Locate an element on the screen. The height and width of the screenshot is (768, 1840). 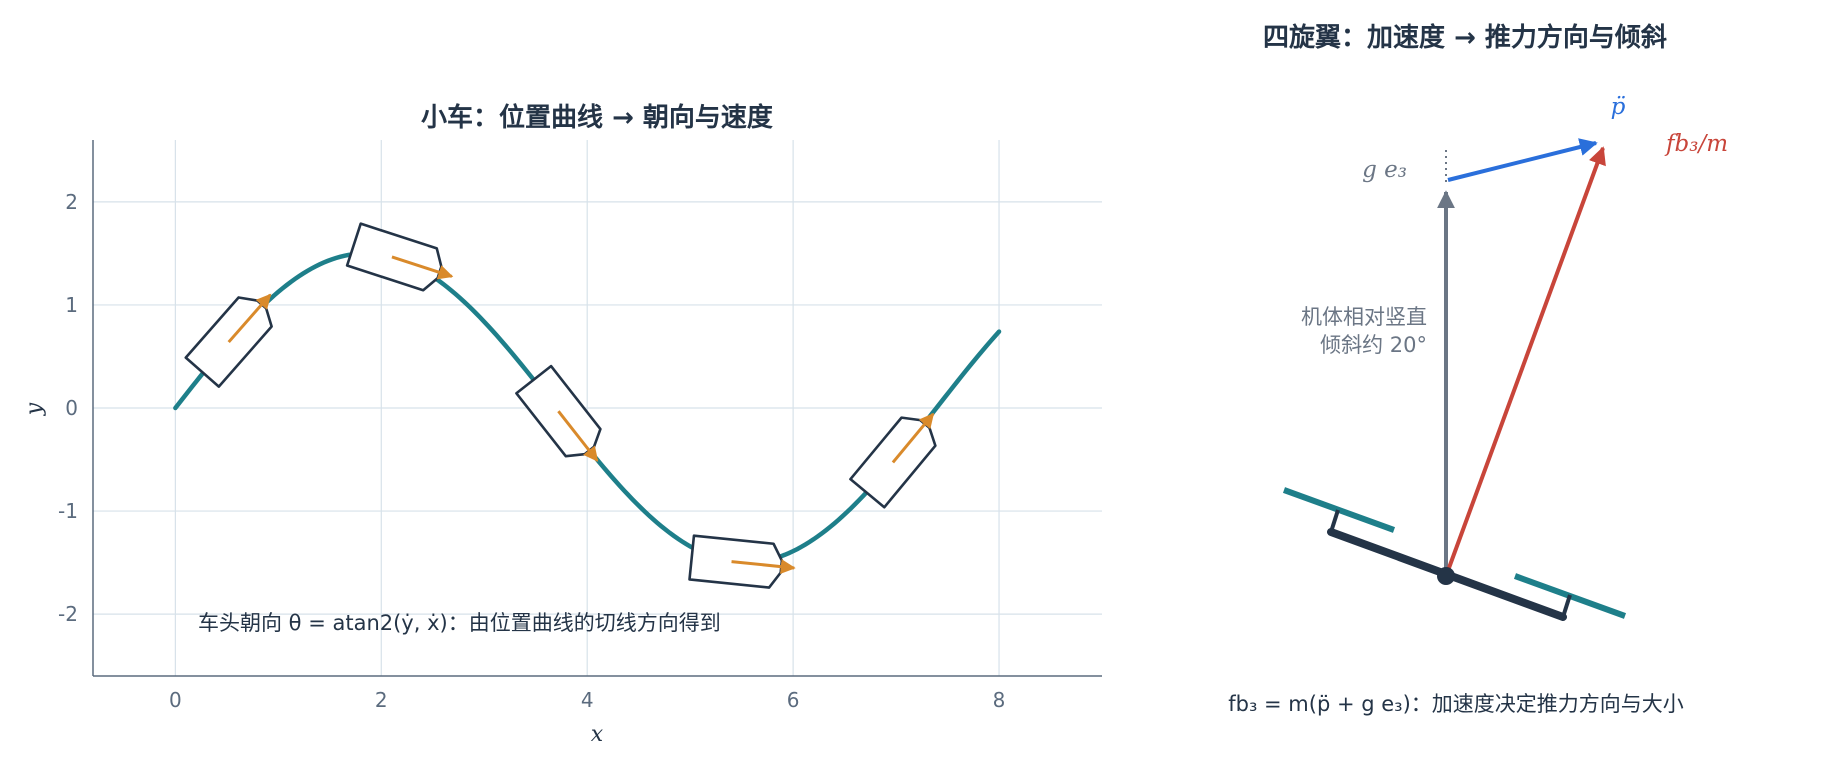
x-tick-label: 0 is located at coordinates (175, 700).